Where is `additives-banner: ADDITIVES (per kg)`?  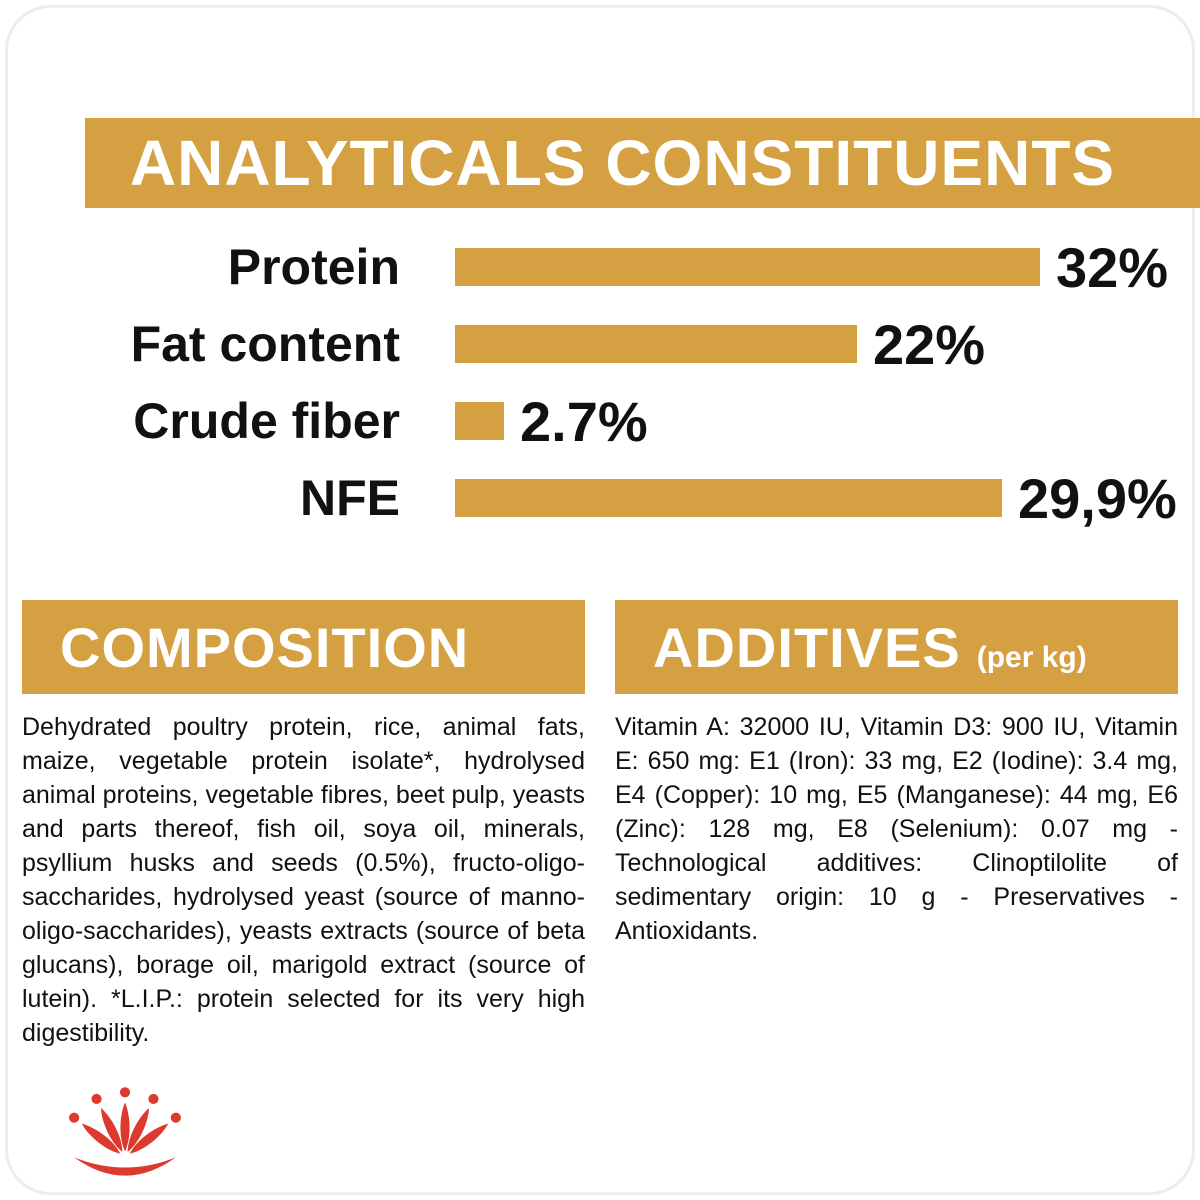
additives-banner: ADDITIVES (per kg) is located at coordinates (896, 647).